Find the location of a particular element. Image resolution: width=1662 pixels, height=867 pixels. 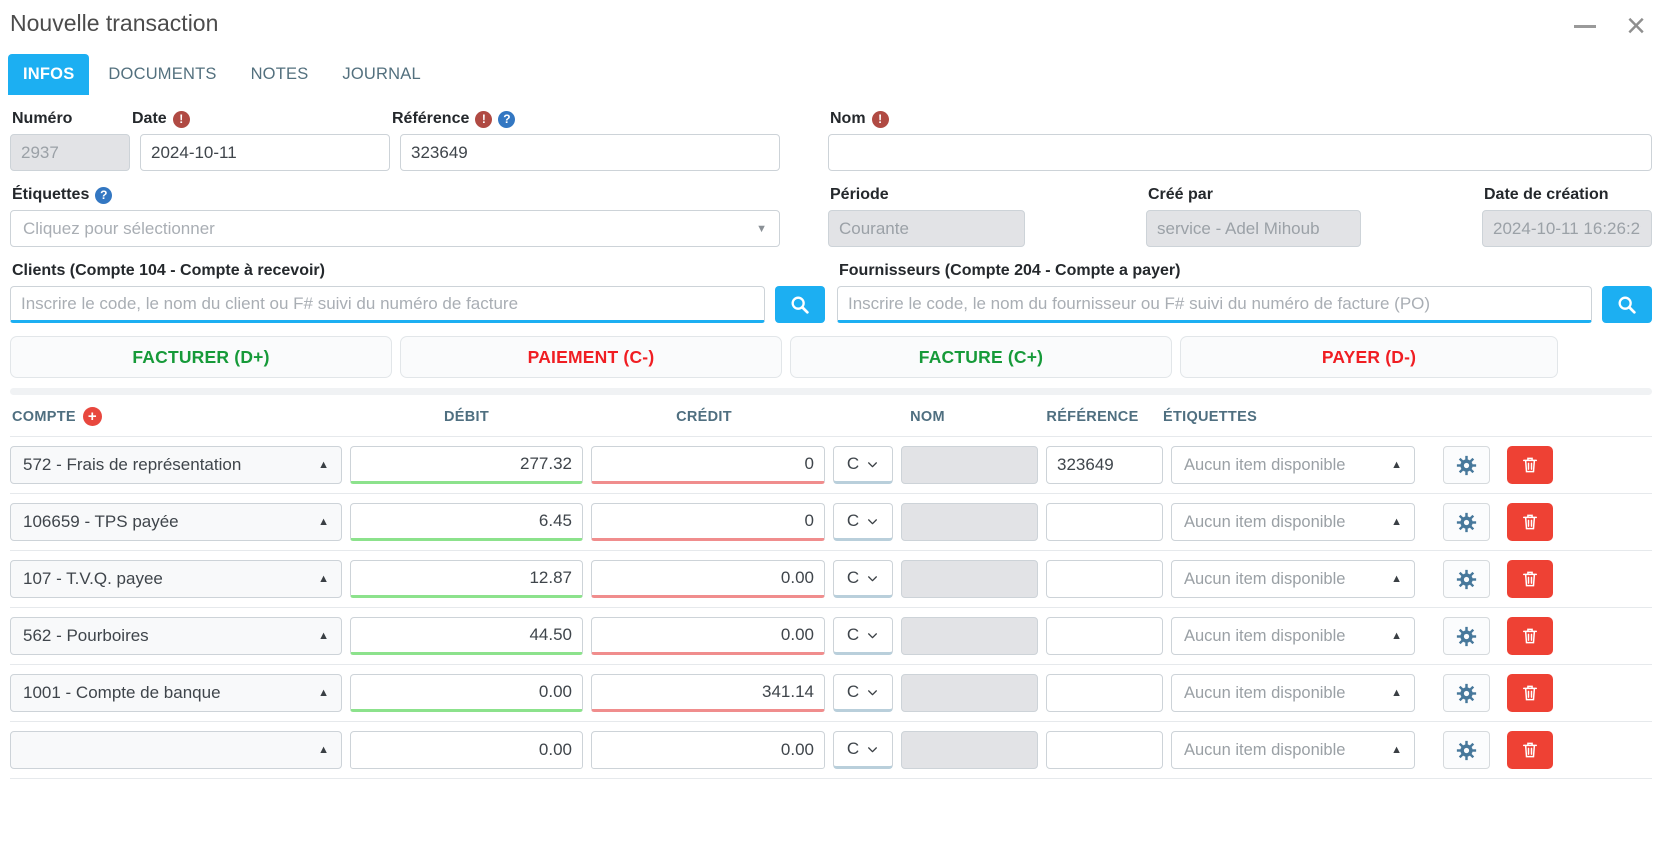

date-input is located at coordinates (265, 152).